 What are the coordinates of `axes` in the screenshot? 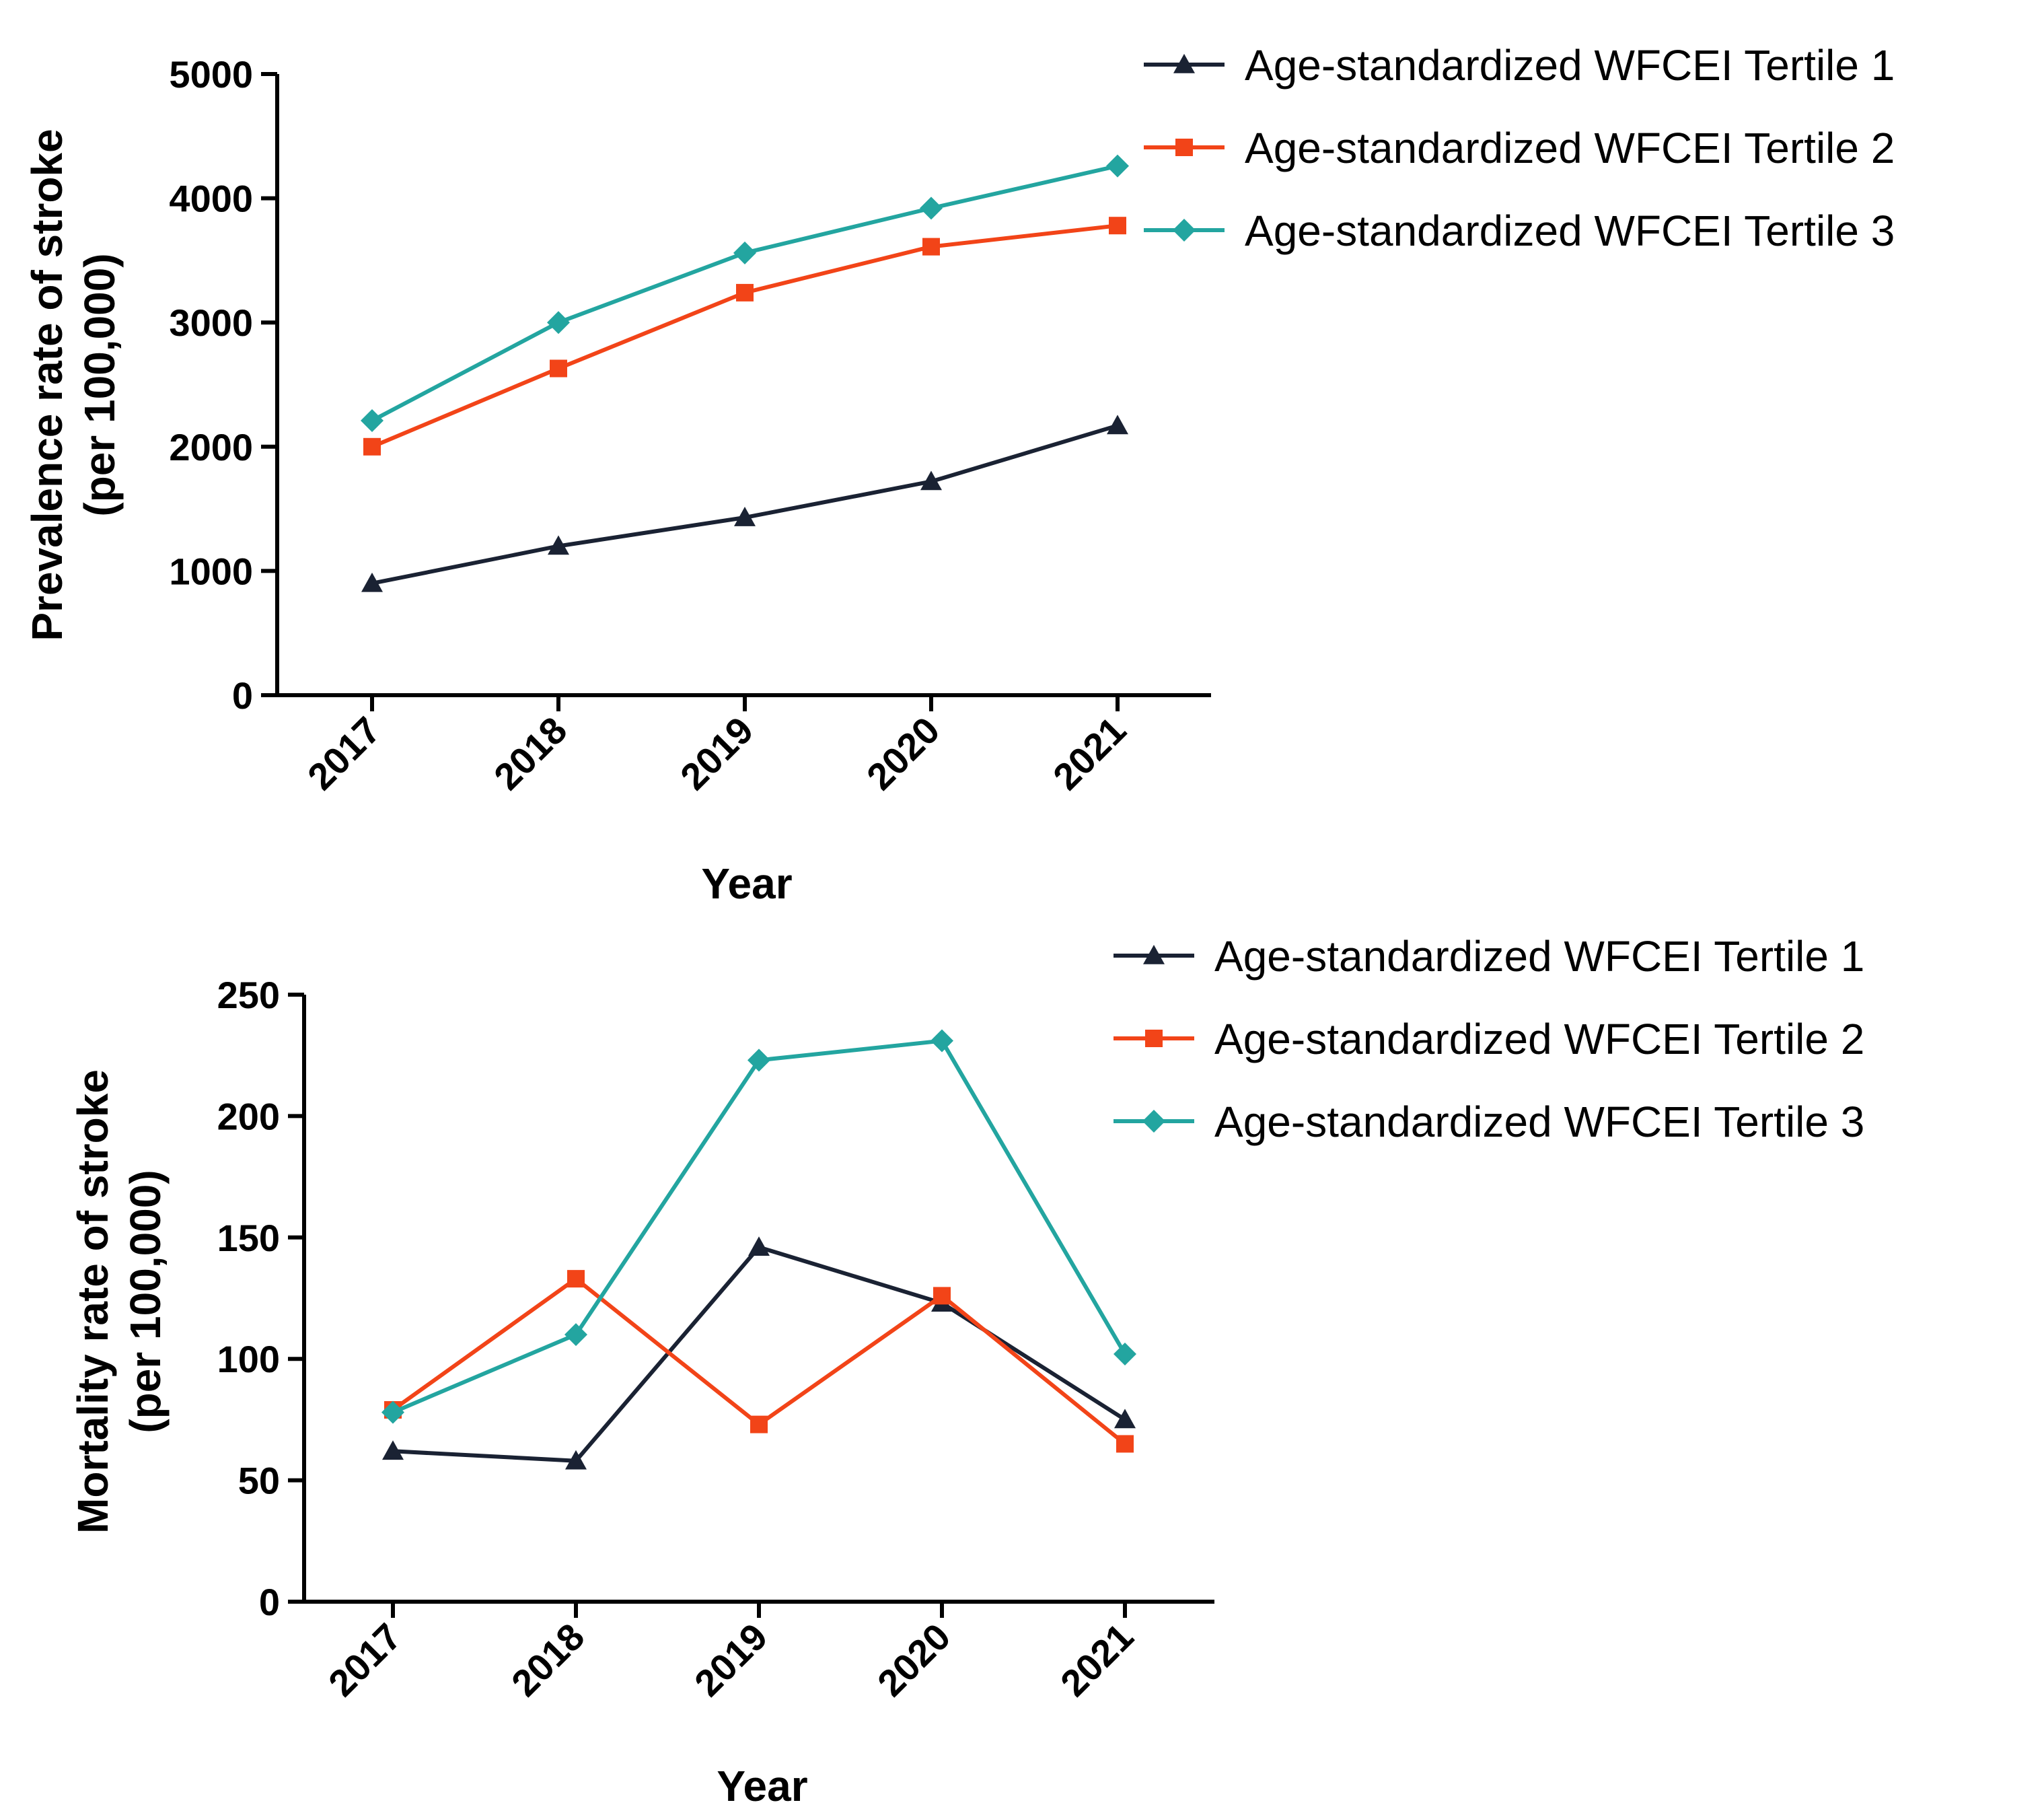 It's located at (758, 1299).